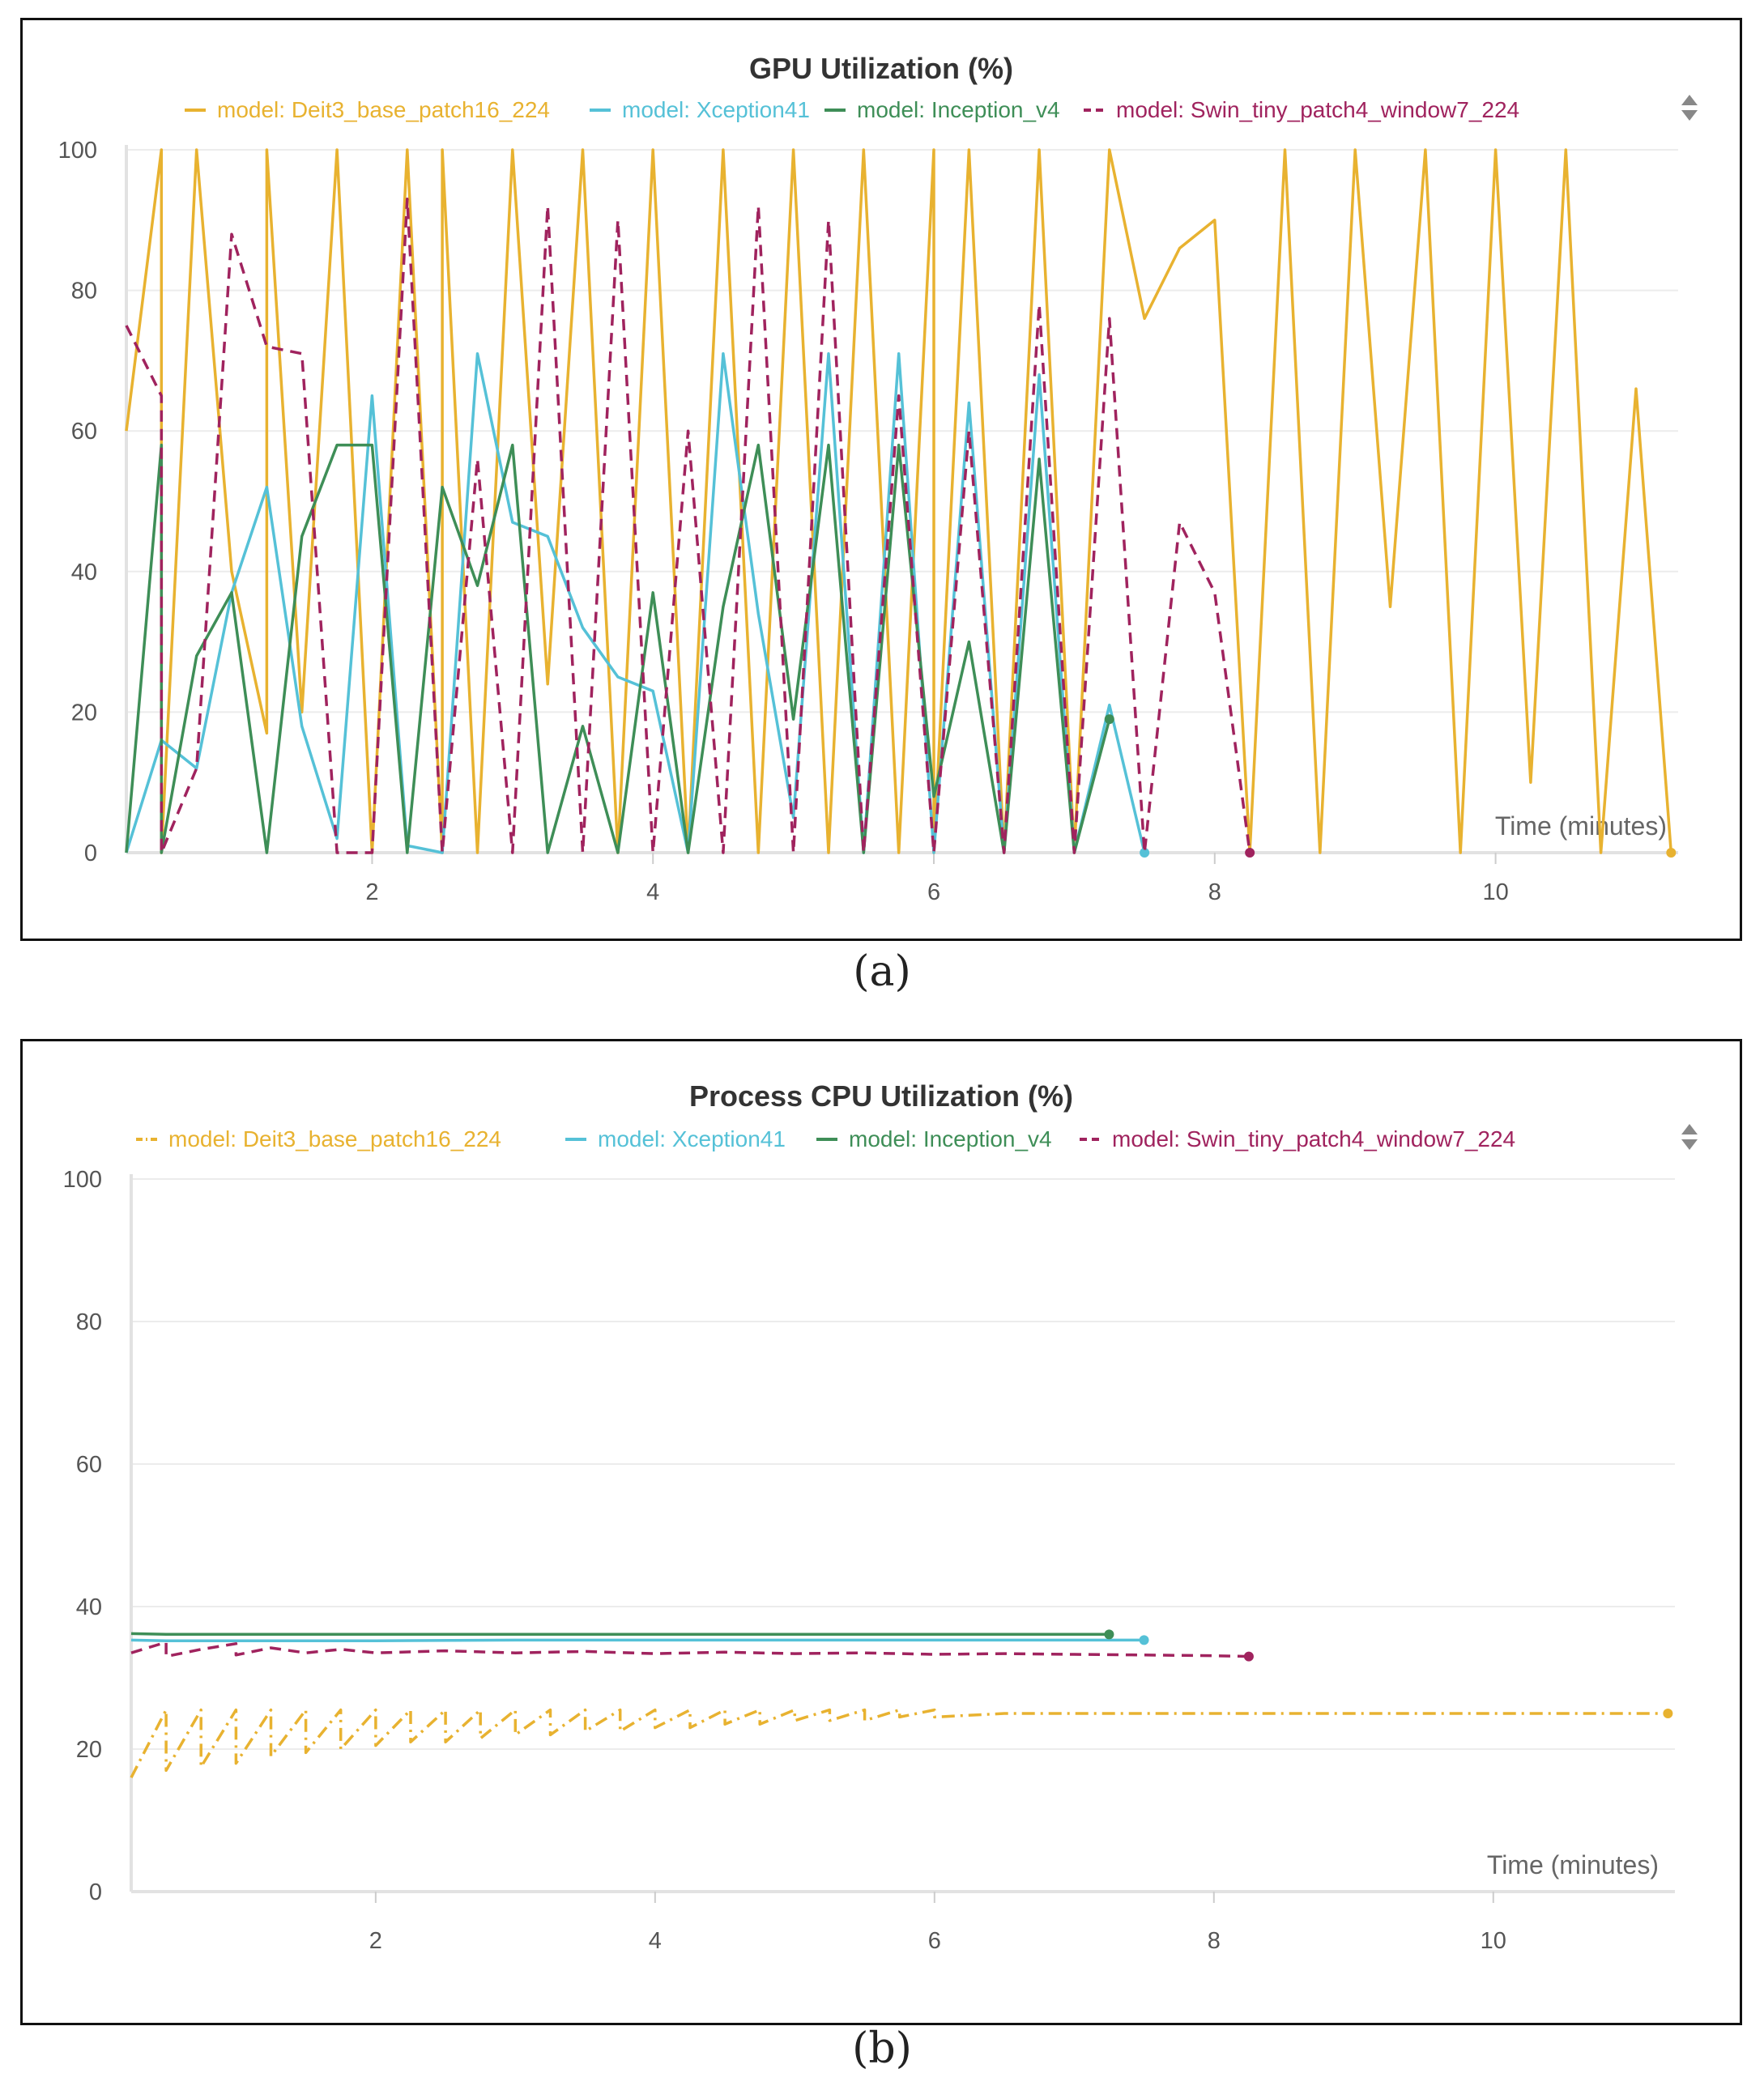  Describe the element at coordinates (882, 971) in the screenshot. I see `caption-a: (a)` at that location.